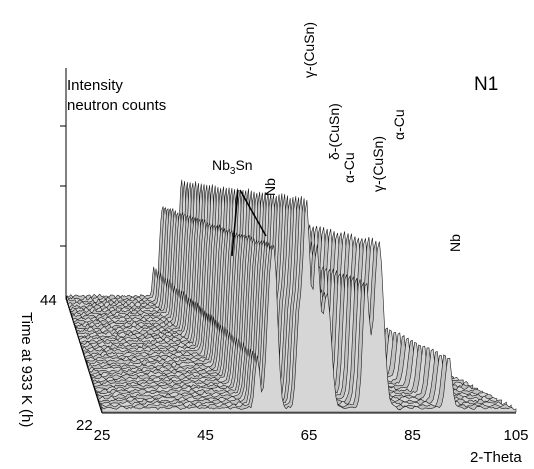 This screenshot has height=469, width=534. What do you see at coordinates (102, 435) in the screenshot?
I see `x-tick-label-25: 25` at bounding box center [102, 435].